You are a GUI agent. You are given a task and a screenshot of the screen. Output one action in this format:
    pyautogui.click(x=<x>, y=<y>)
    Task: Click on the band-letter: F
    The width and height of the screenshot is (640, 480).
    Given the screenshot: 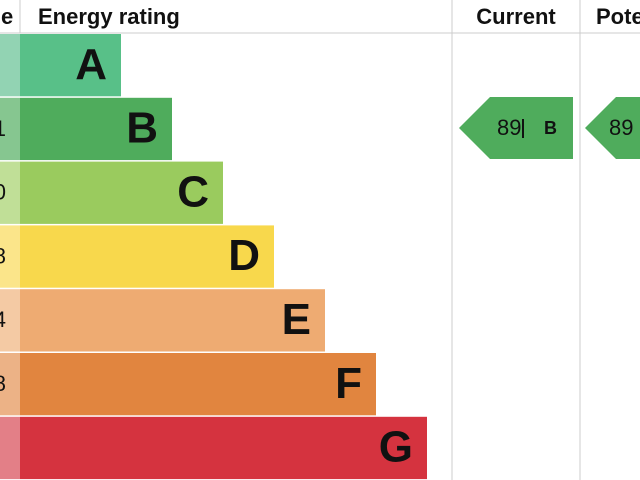 What is the action you would take?
    pyautogui.click(x=348, y=383)
    